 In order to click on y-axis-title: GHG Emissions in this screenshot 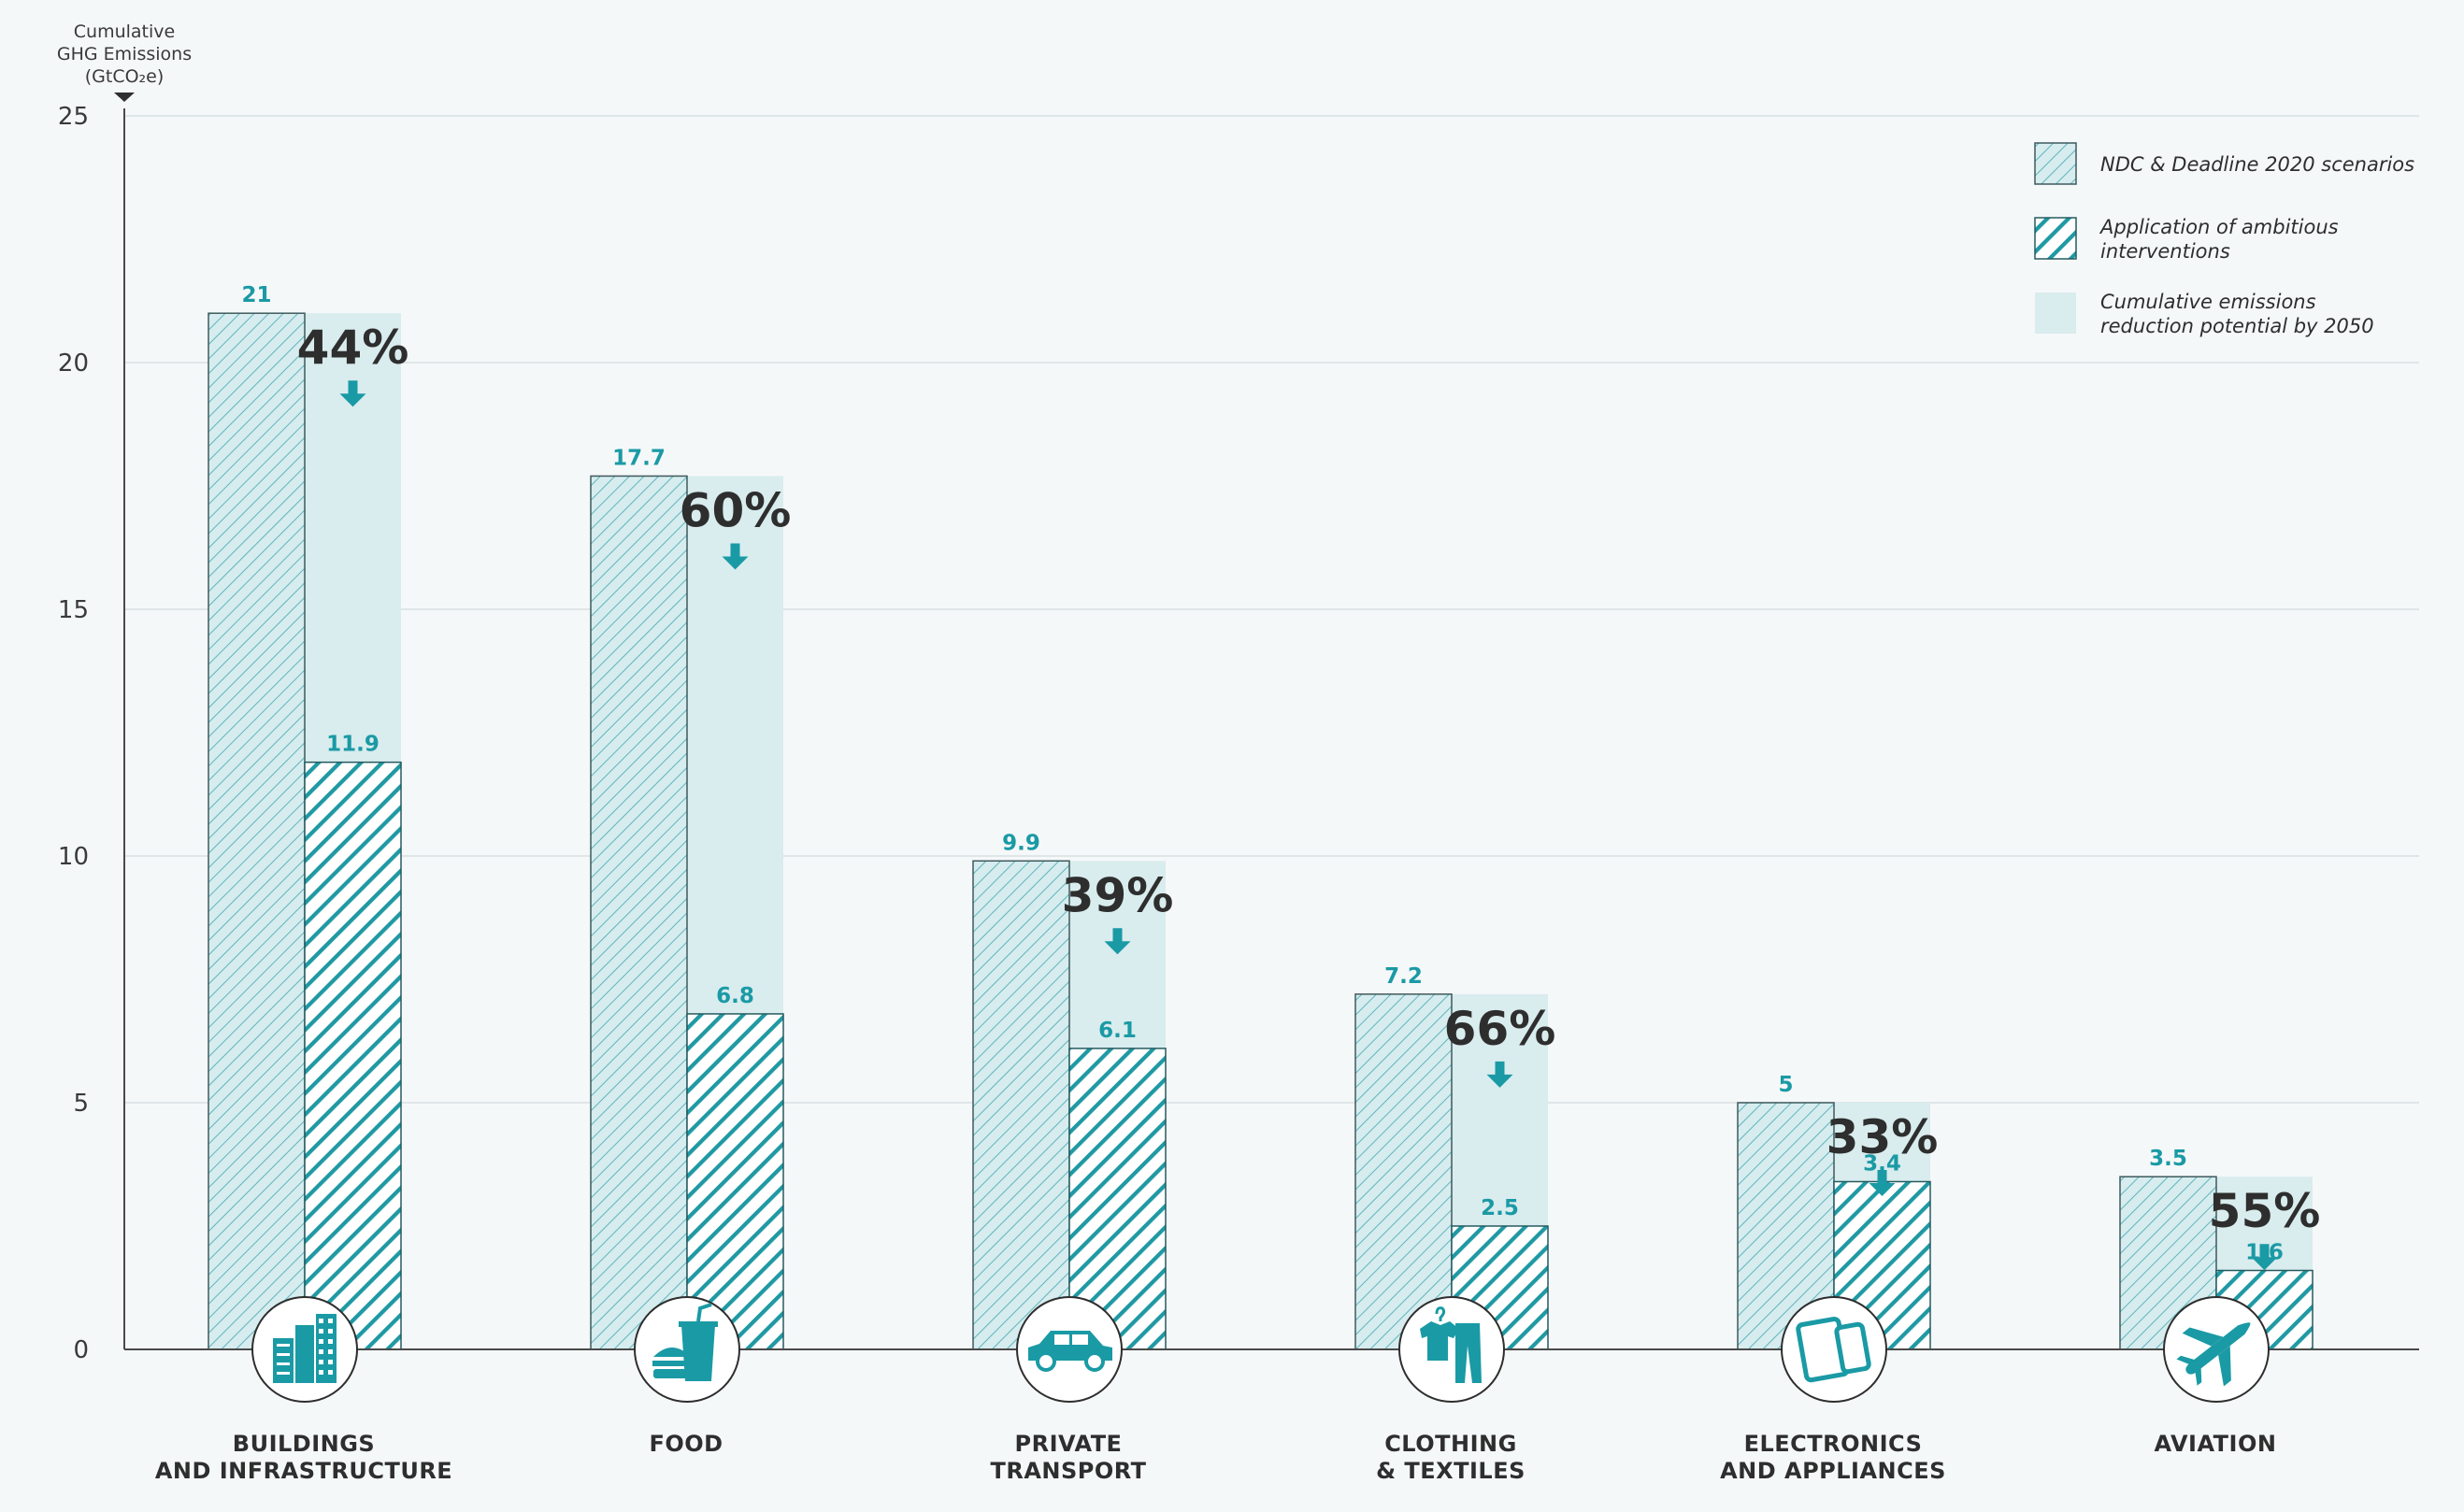, I will do `click(124, 54)`.